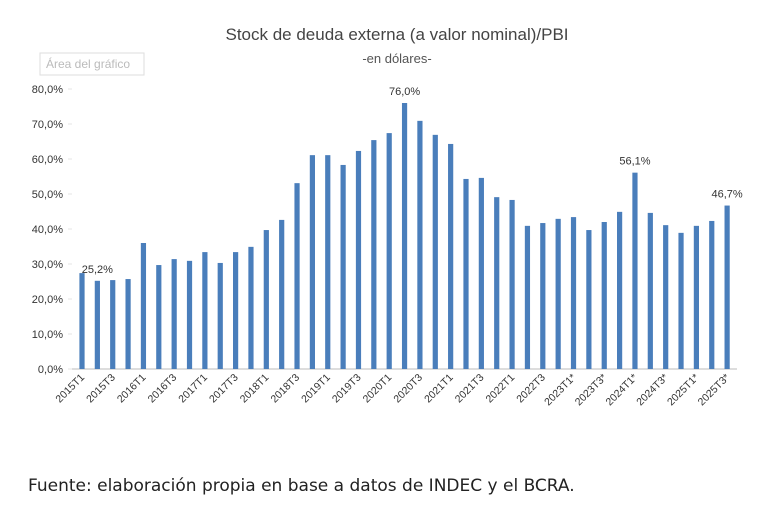 The width and height of the screenshot is (762, 523). What do you see at coordinates (408, 389) in the screenshot?
I see `x-tick-label: 2020T3` at bounding box center [408, 389].